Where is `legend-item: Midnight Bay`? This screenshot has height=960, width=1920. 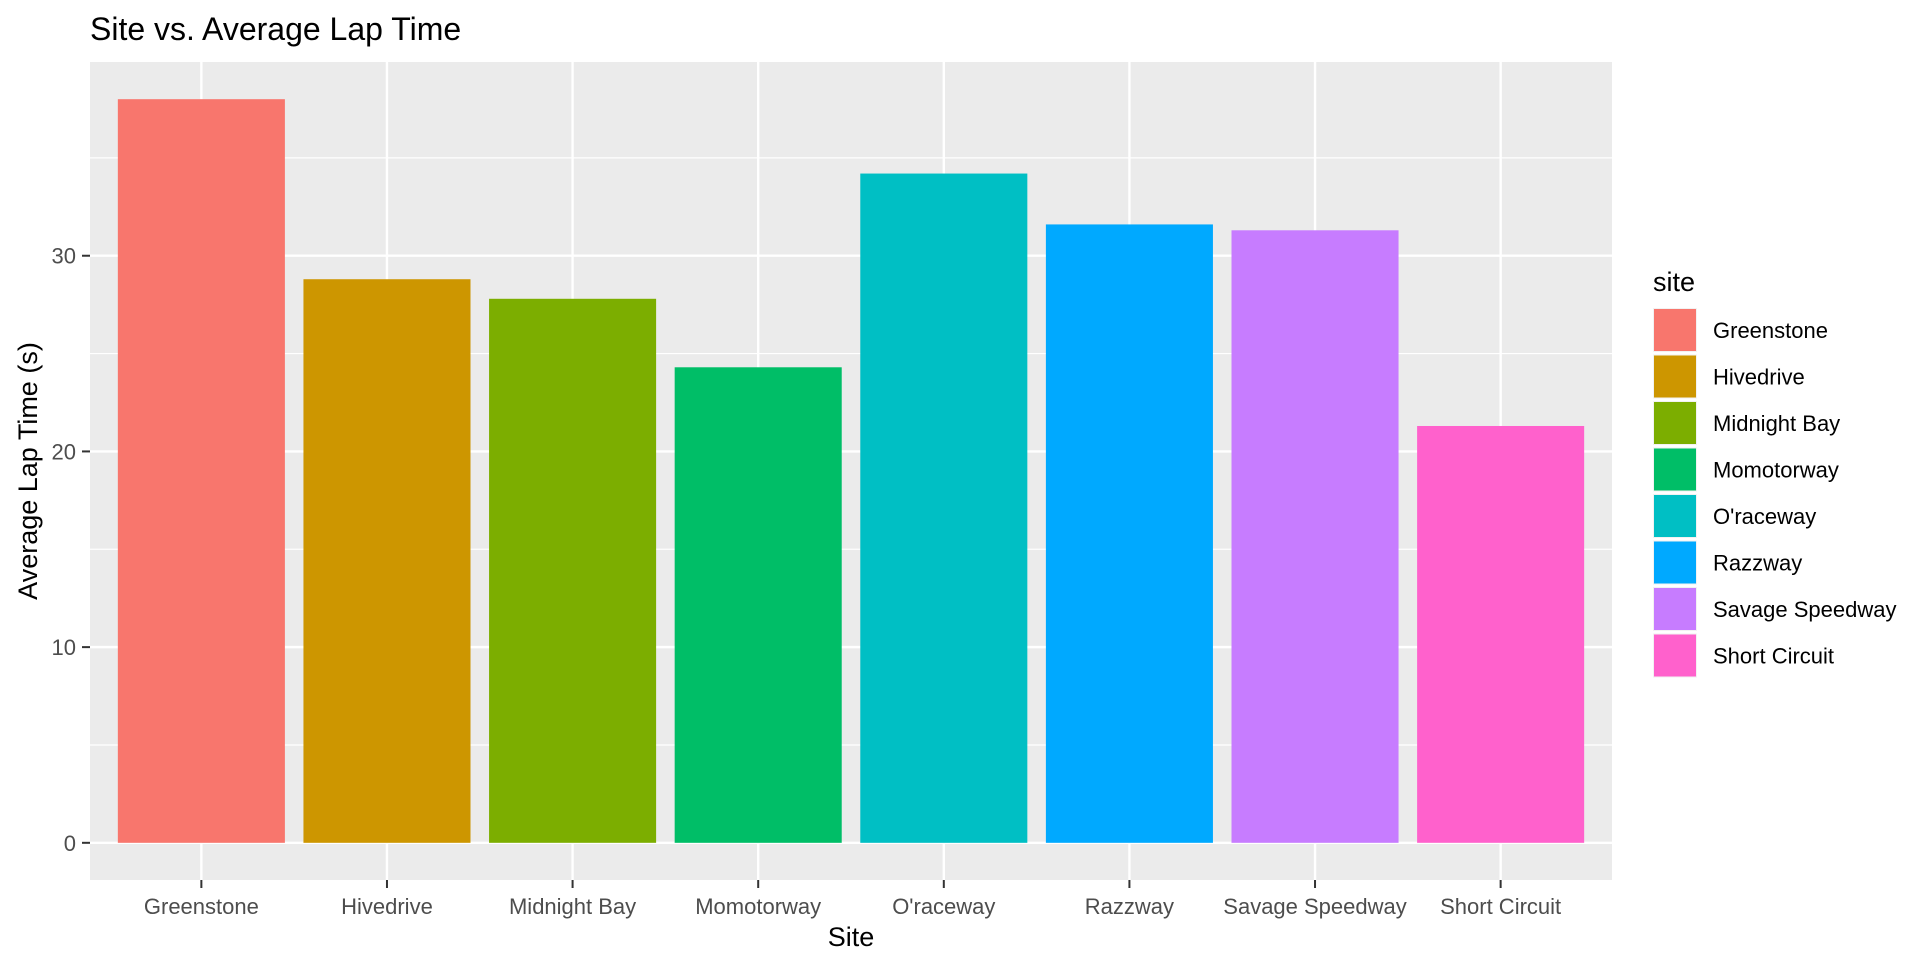 legend-item: Midnight Bay is located at coordinates (1746, 423).